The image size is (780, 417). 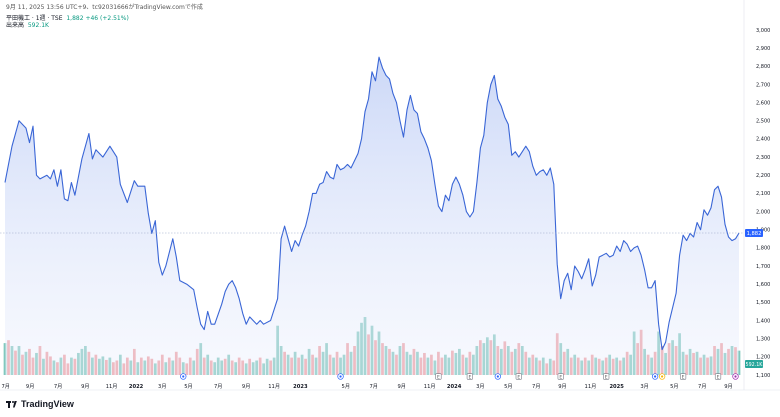 What do you see at coordinates (136, 387) in the screenshot?
I see `time-tick-label: 2022` at bounding box center [136, 387].